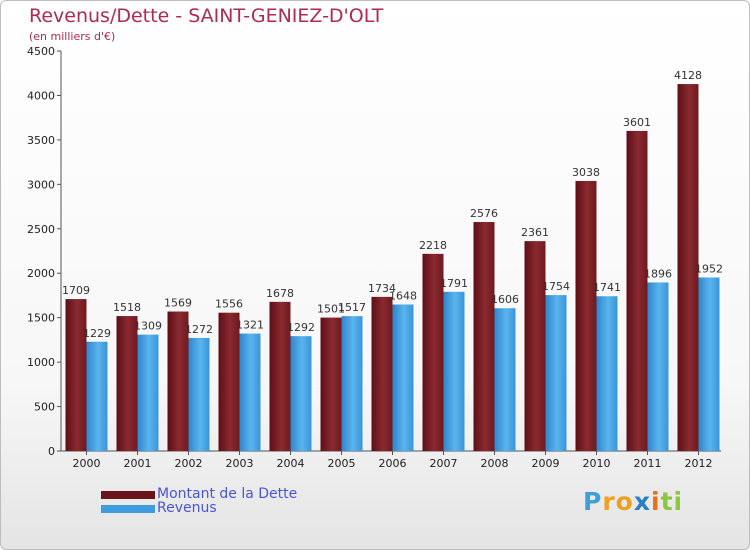 This screenshot has height=550, width=750. What do you see at coordinates (291, 463) in the screenshot?
I see `x-tick-label: 2004` at bounding box center [291, 463].